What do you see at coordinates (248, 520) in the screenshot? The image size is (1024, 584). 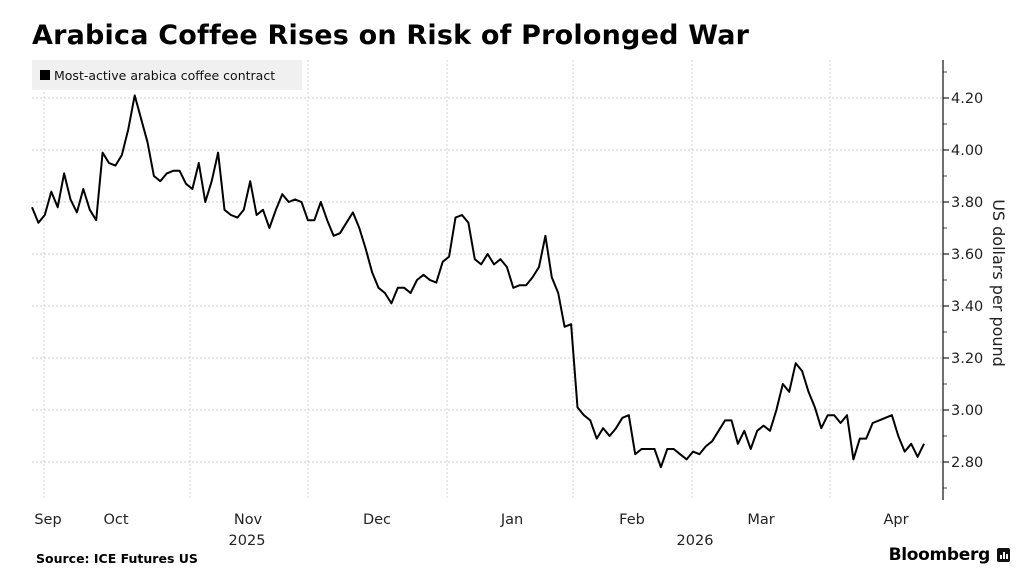 I see `x-tick-label: Nov` at bounding box center [248, 520].